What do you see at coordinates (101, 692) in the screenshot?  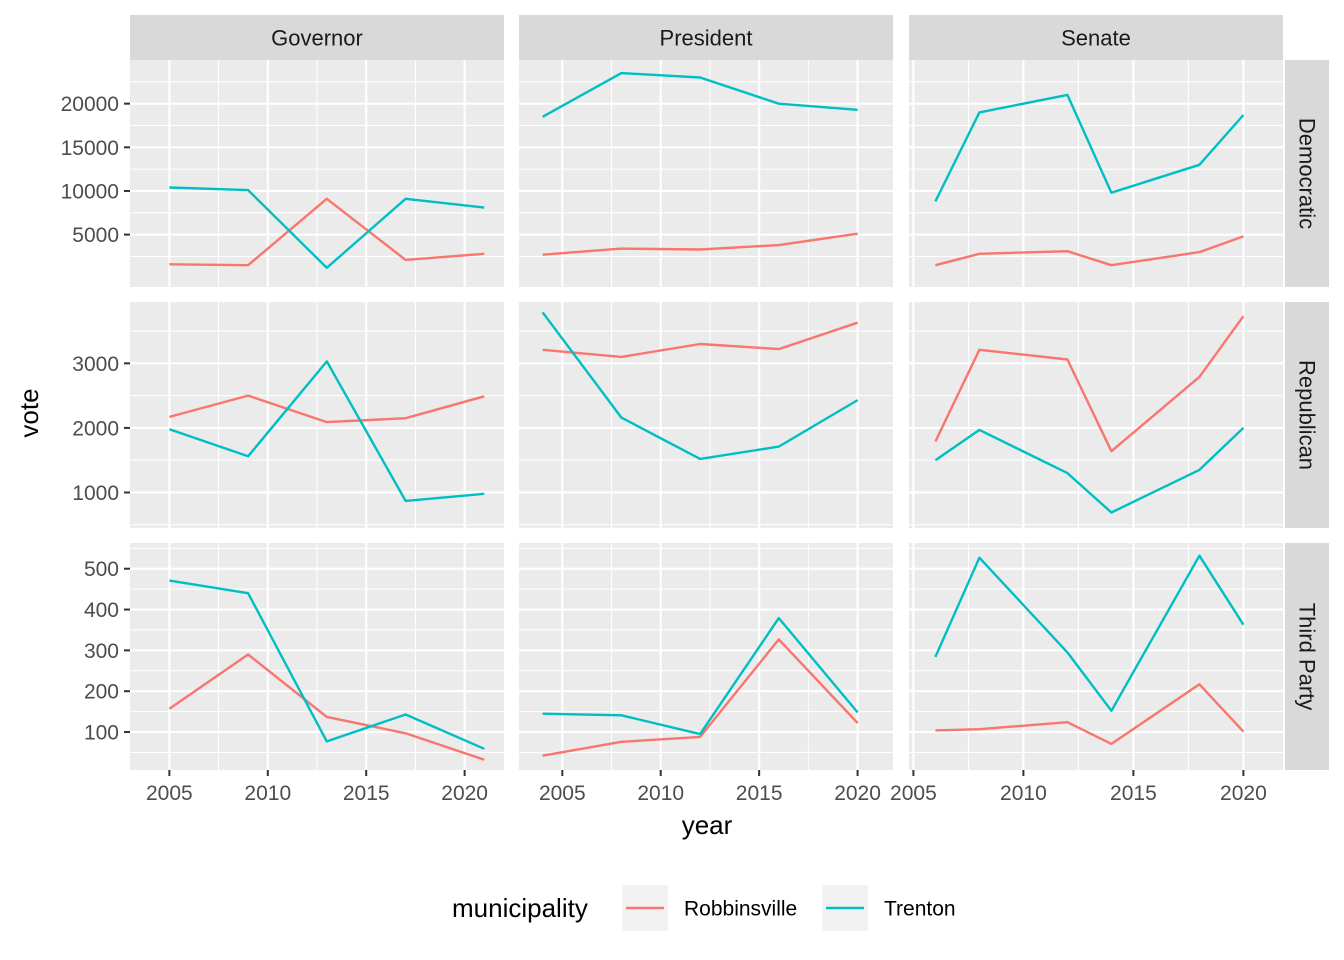 I see `y-tick-label: 200` at bounding box center [101, 692].